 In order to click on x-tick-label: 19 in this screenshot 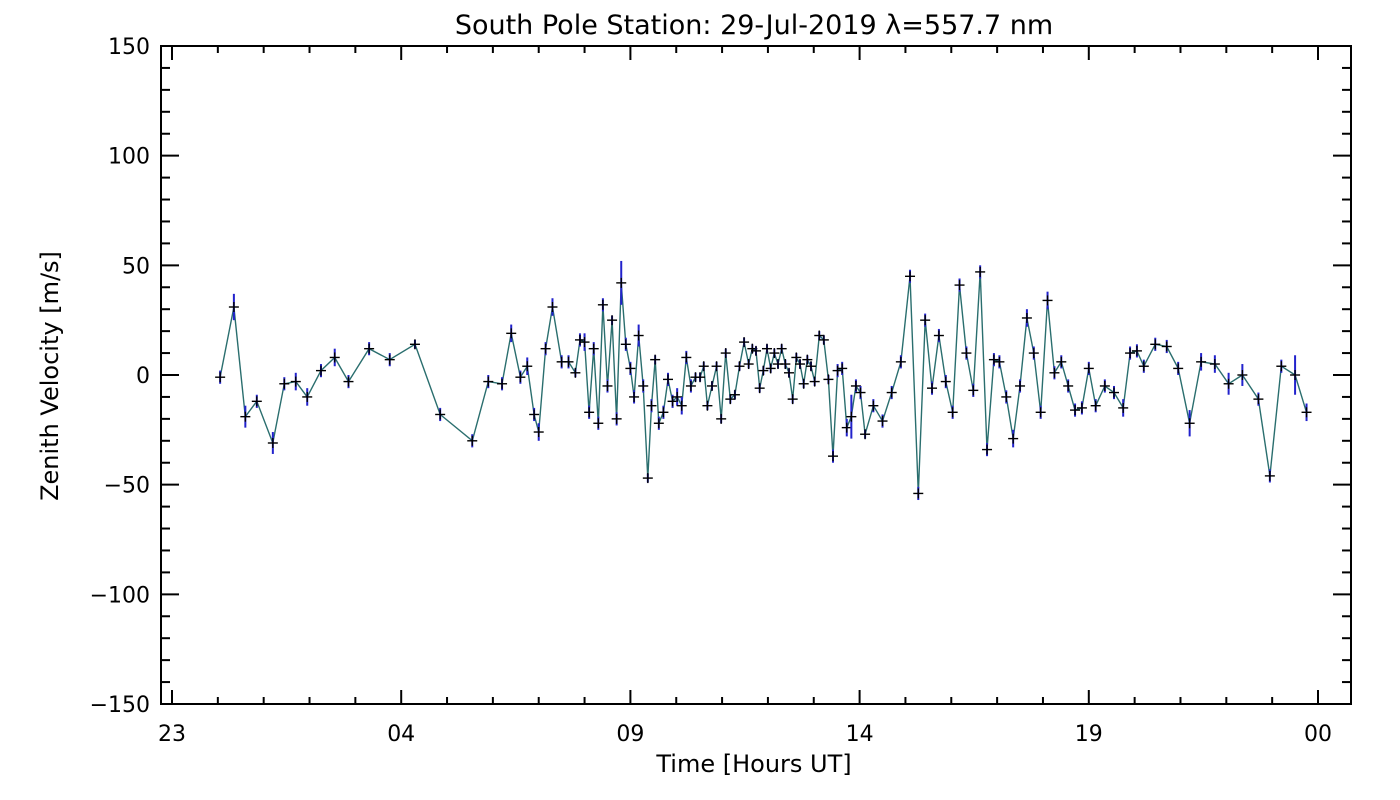, I will do `click(1089, 734)`.